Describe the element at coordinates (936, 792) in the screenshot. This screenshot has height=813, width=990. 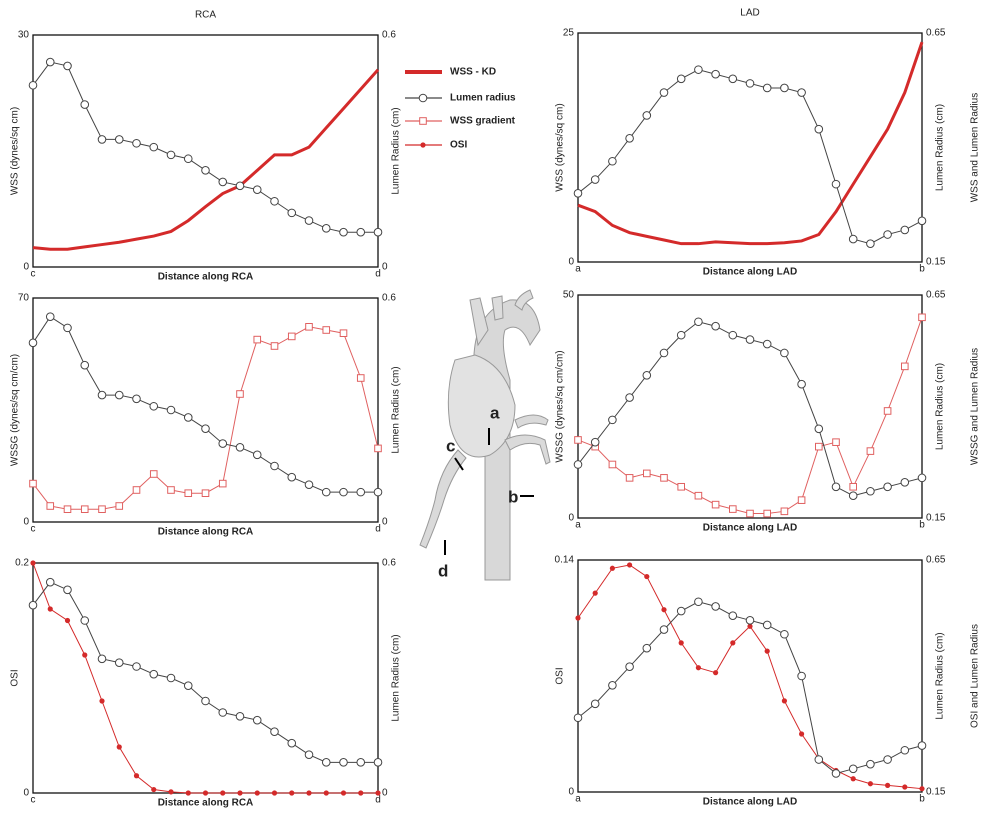
I see `y2-tick-label: 0.15` at that location.